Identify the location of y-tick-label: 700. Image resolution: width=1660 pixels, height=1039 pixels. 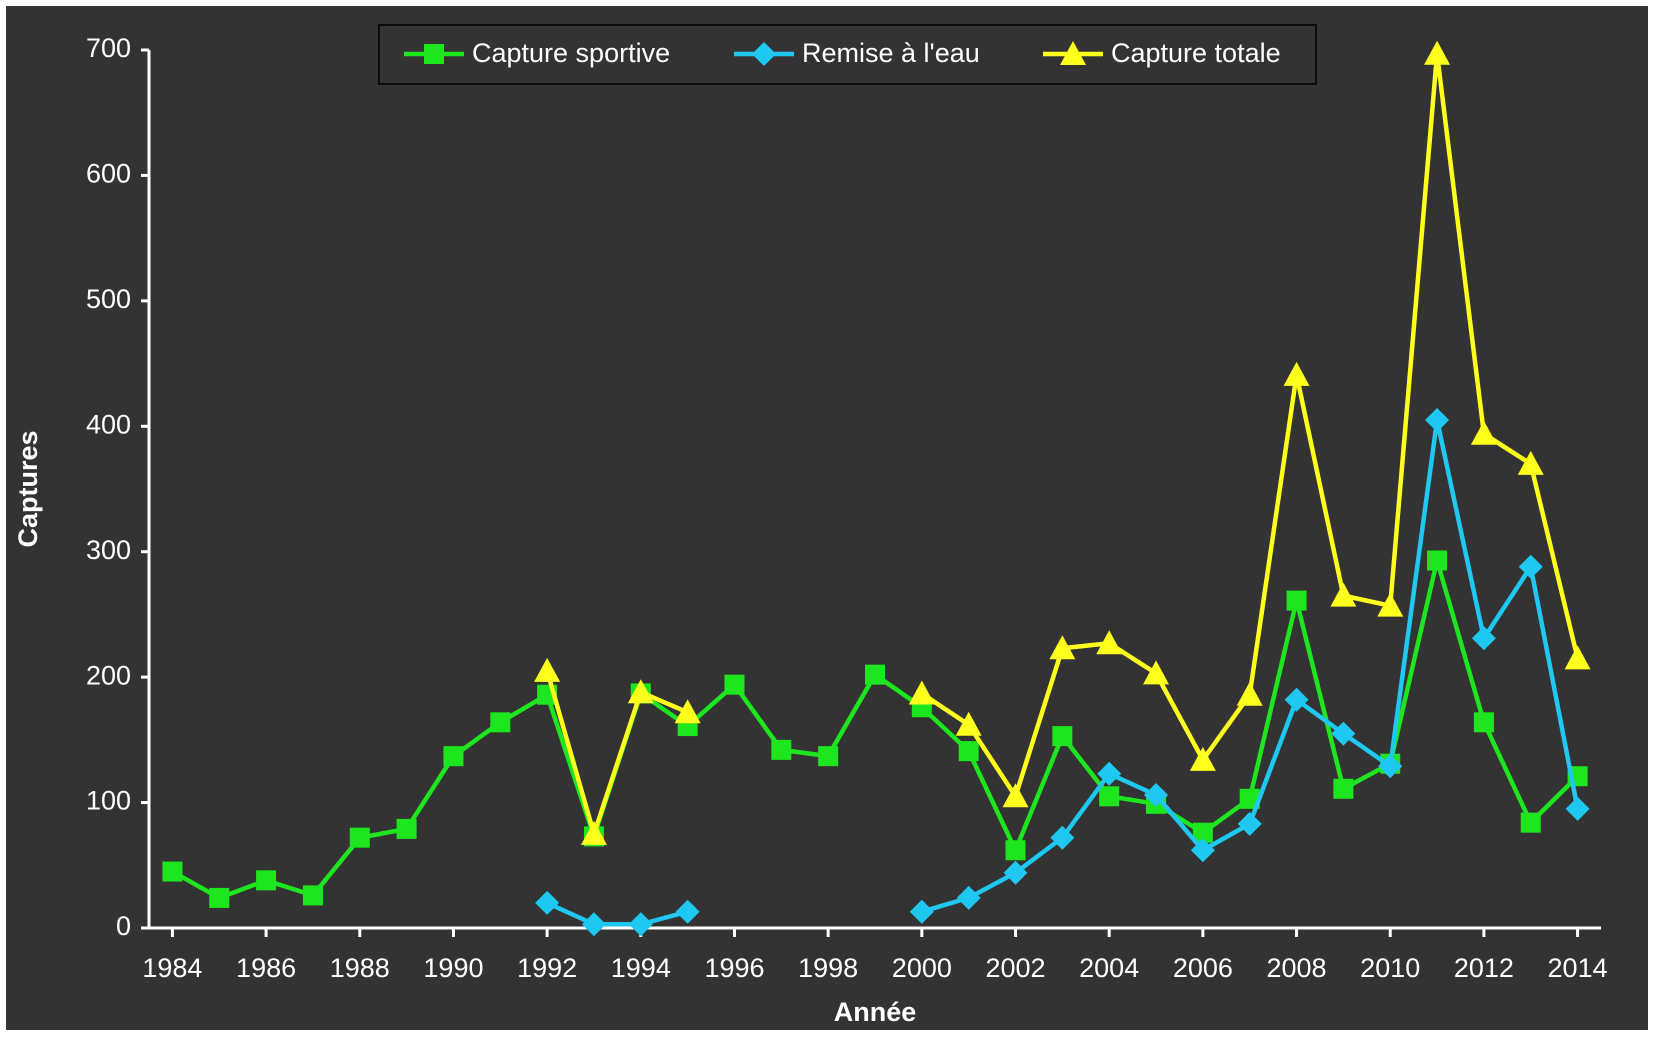
(108, 48).